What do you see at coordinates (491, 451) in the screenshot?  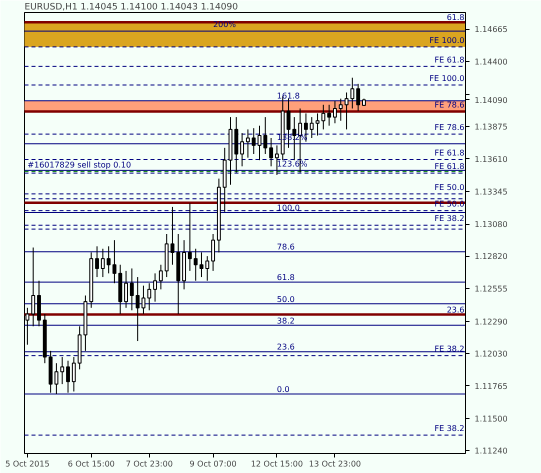 I see `y-tick-label: 1.11240` at bounding box center [491, 451].